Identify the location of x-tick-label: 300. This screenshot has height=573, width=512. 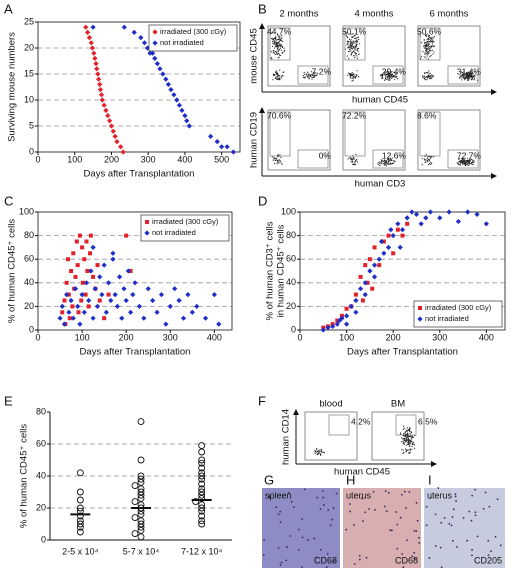
(170, 337).